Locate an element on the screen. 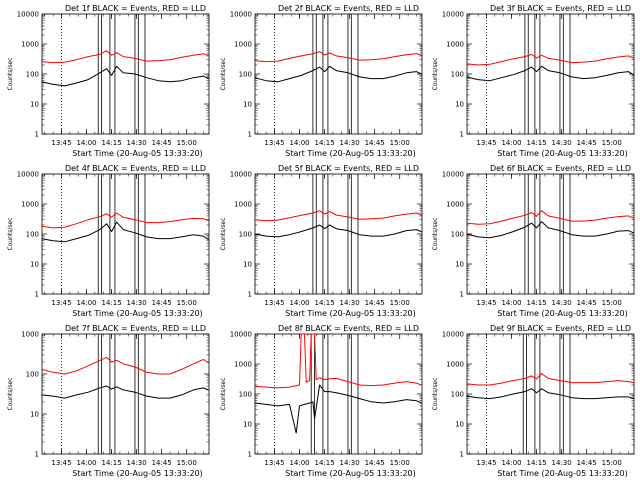  panel-title: Det 9f BLACK = Events, RED = LLD is located at coordinates (560, 328).